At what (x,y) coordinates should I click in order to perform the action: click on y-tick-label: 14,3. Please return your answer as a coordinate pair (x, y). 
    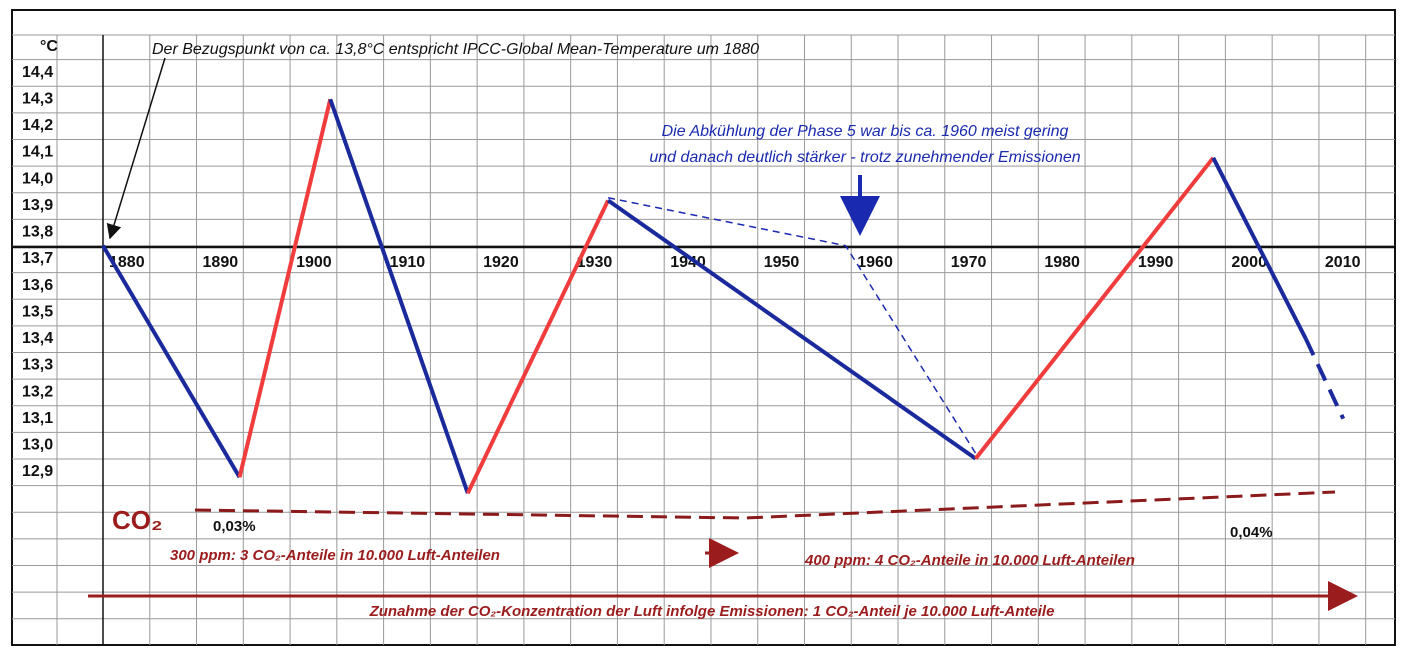
    Looking at the image, I should click on (37, 98).